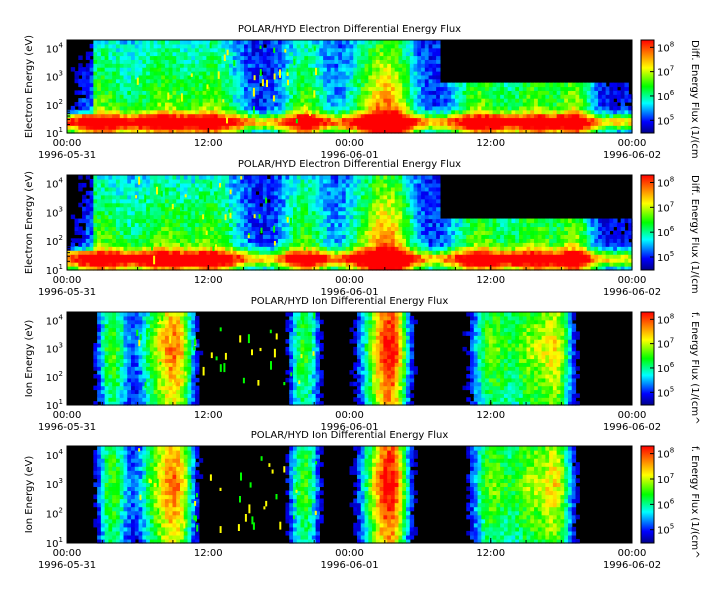 The image size is (722, 592). I want to click on heatmap-speckle, so click(285, 51).